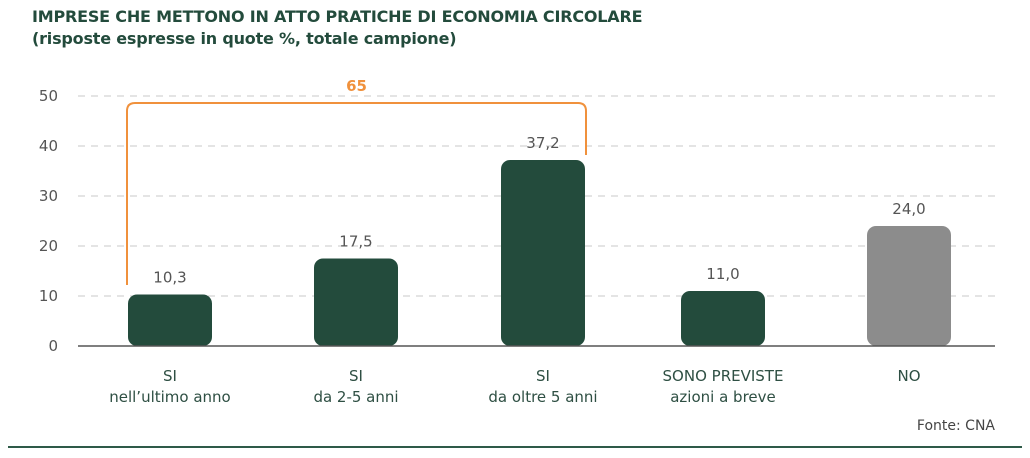 This screenshot has height=458, width=1030. What do you see at coordinates (170, 397) in the screenshot?
I see `category-label: nell’ultimo anno` at bounding box center [170, 397].